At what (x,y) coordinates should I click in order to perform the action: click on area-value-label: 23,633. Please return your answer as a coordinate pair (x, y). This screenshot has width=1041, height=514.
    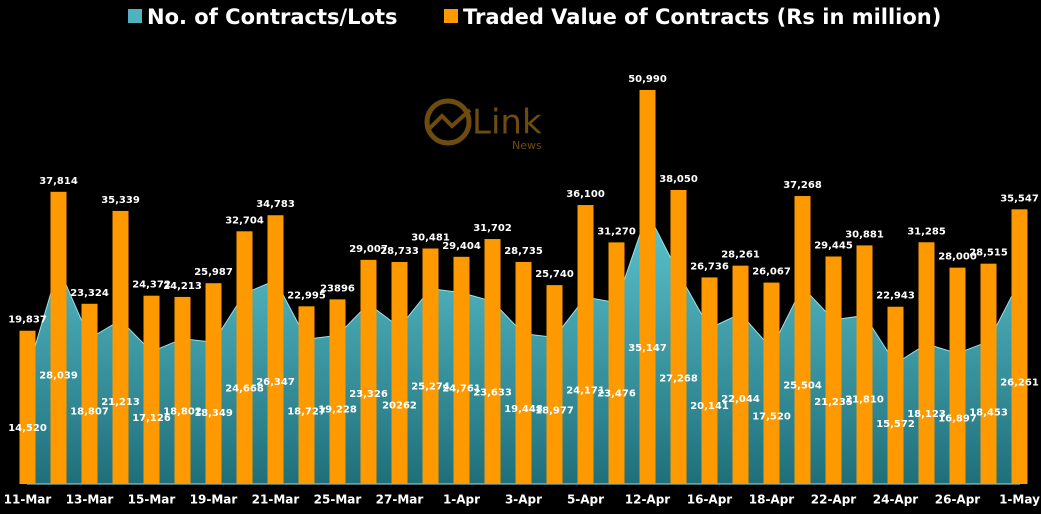
    Looking at the image, I should click on (492, 393).